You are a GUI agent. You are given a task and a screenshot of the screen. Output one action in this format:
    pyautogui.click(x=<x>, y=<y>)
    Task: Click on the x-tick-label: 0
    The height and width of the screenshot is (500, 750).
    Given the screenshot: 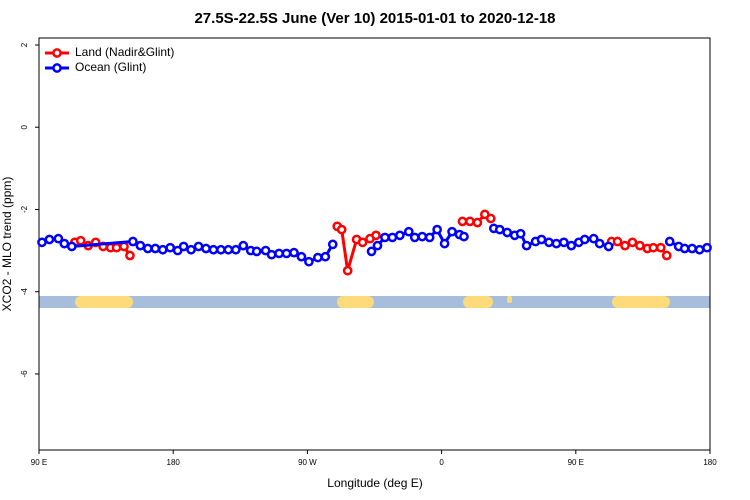 What is the action you would take?
    pyautogui.click(x=441, y=462)
    